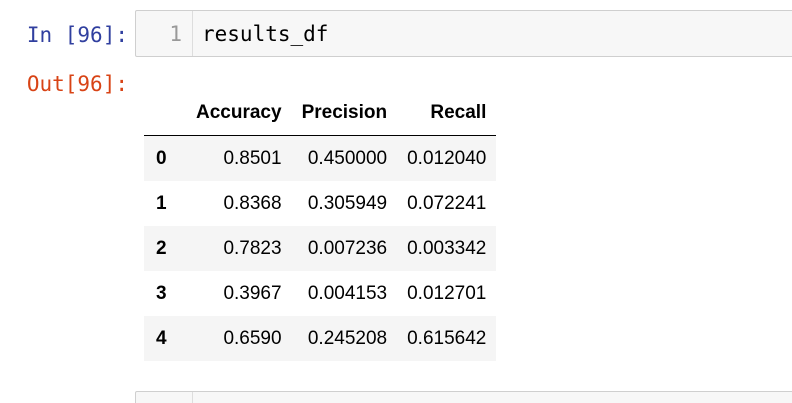 The height and width of the screenshot is (403, 792). Describe the element at coordinates (447, 113) in the screenshot. I see `column-header-recall: Recall` at that location.